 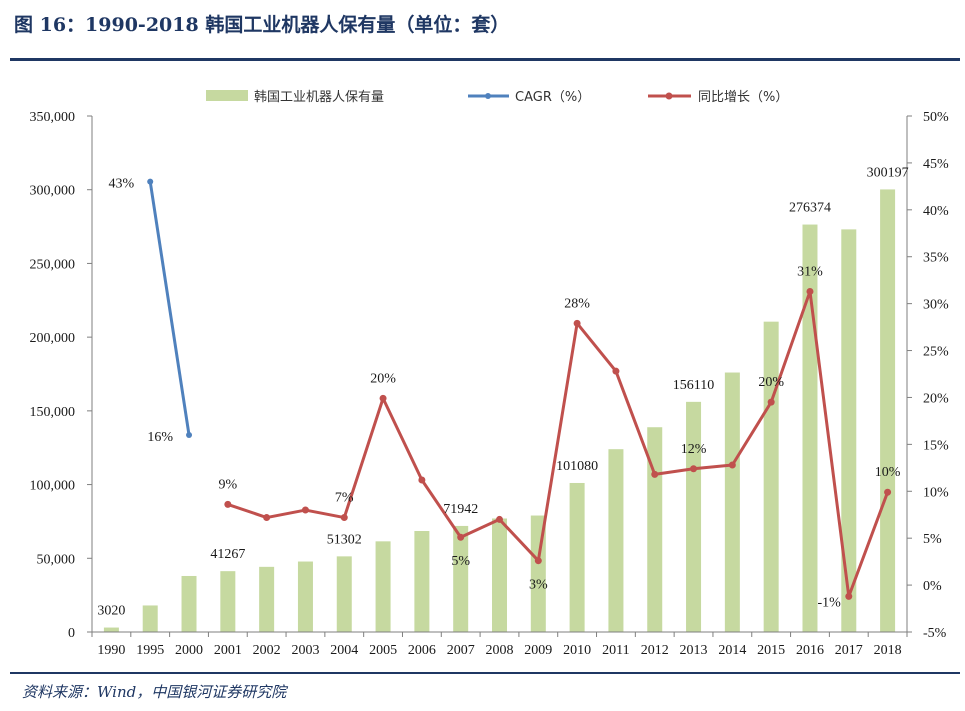 What do you see at coordinates (160, 437) in the screenshot?
I see `cagr-value-label: 16%` at bounding box center [160, 437].